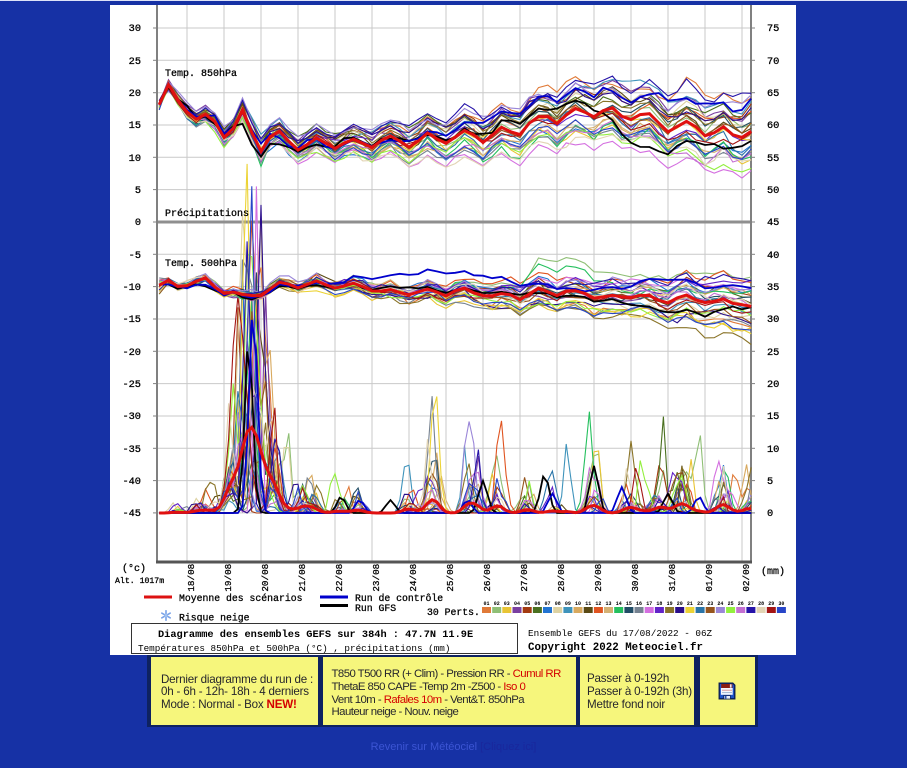  Describe the element at coordinates (558, 604) in the screenshot. I see `svg-text: 08` at that location.